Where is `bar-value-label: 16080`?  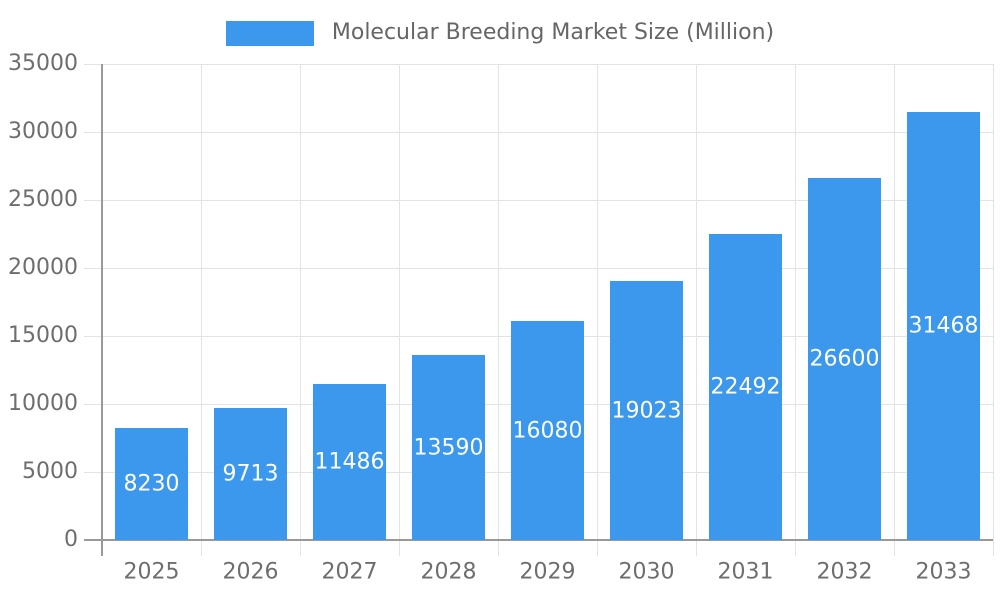
bar-value-label: 16080 is located at coordinates (547, 431).